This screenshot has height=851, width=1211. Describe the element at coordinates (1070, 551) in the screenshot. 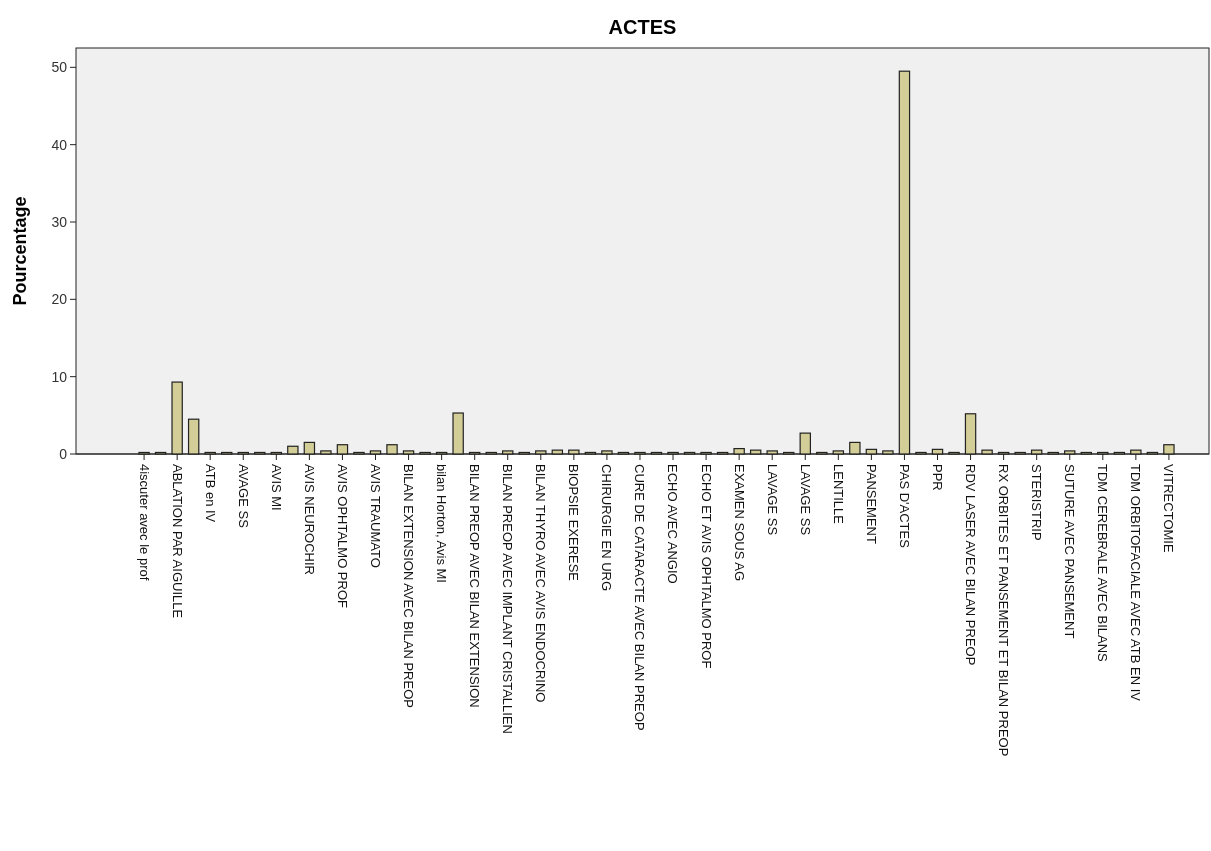

I see `x-tick-label: SUTURE AVEC PANSEMENT` at that location.